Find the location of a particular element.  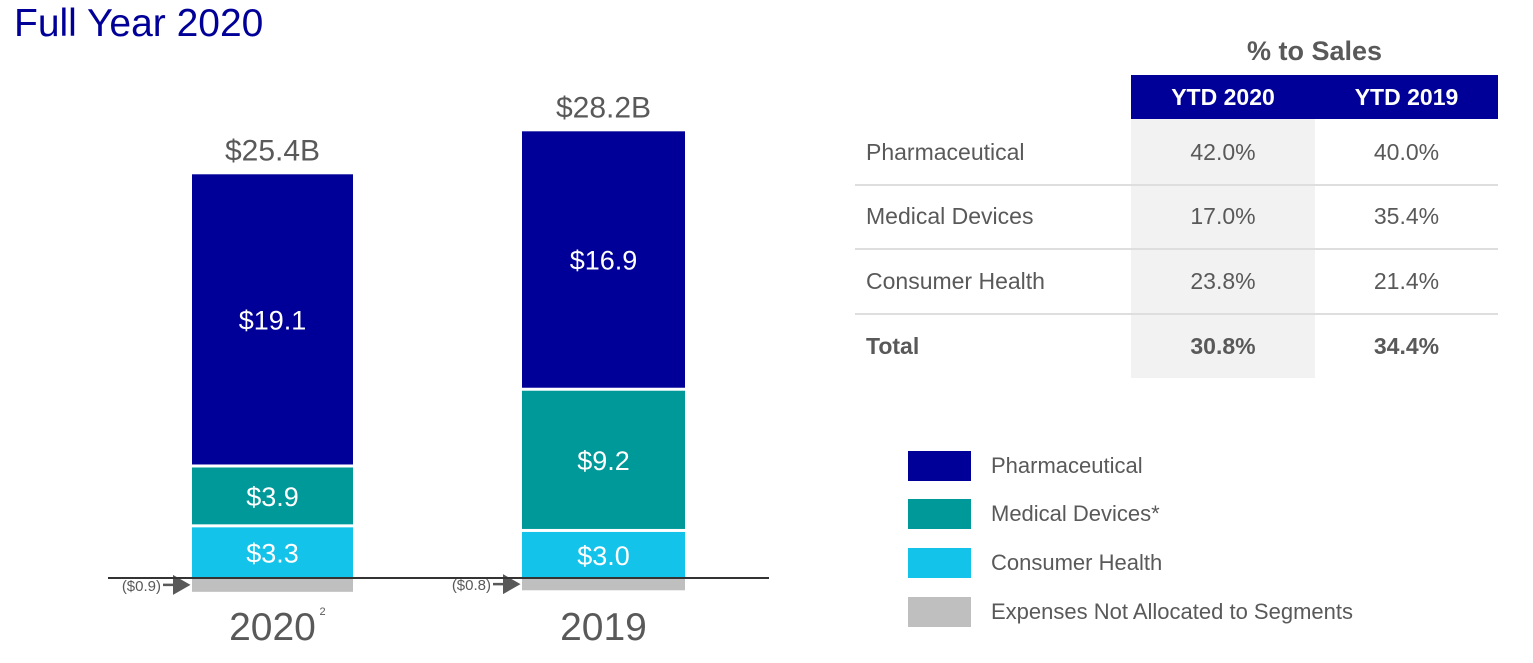

legend-label: Expenses Not Allocated to Segments is located at coordinates (1172, 611).